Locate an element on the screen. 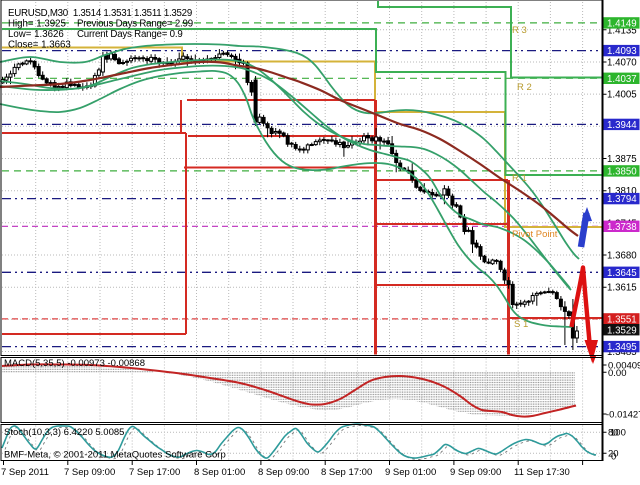 The height and width of the screenshot is (485, 640). svg-text: 1.4005 is located at coordinates (622, 95).